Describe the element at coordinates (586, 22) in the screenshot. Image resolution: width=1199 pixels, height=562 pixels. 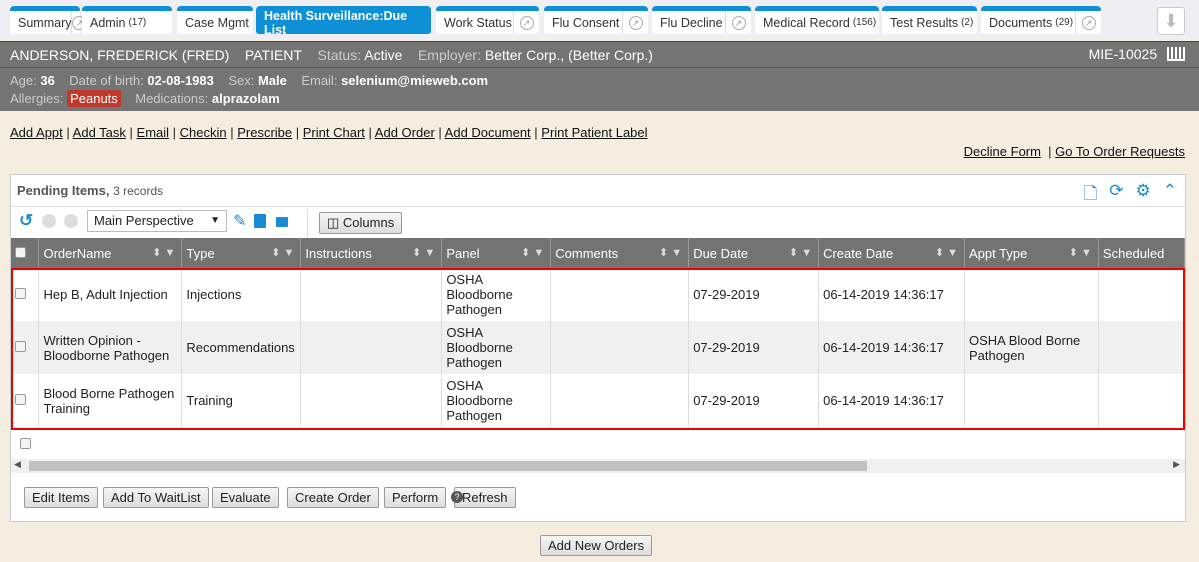
I see `tab-label: Flu Consent` at that location.